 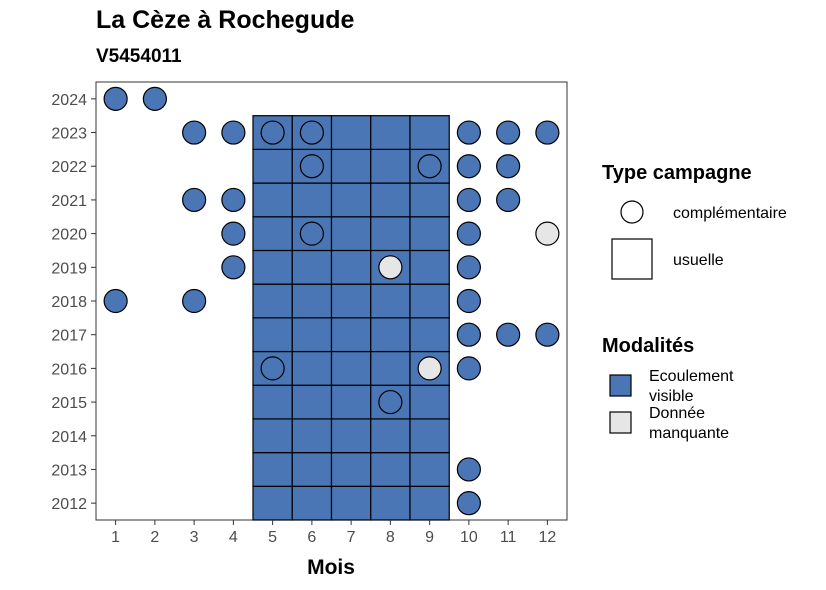 What do you see at coordinates (689, 433) in the screenshot?
I see `legend-manquante-label-2: manquante` at bounding box center [689, 433].